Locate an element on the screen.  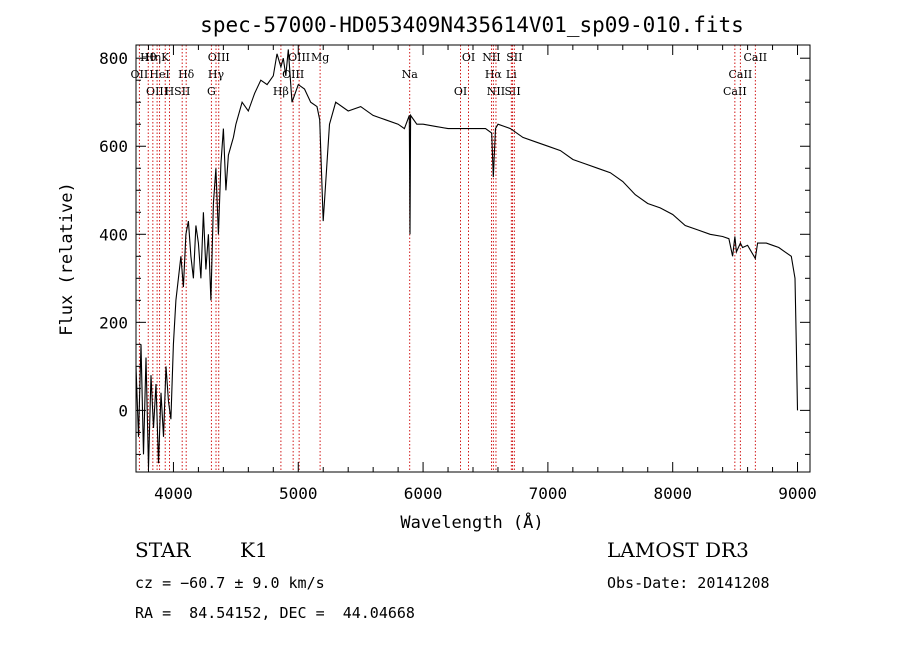
line-label: Hη is located at coordinates (153, 57).